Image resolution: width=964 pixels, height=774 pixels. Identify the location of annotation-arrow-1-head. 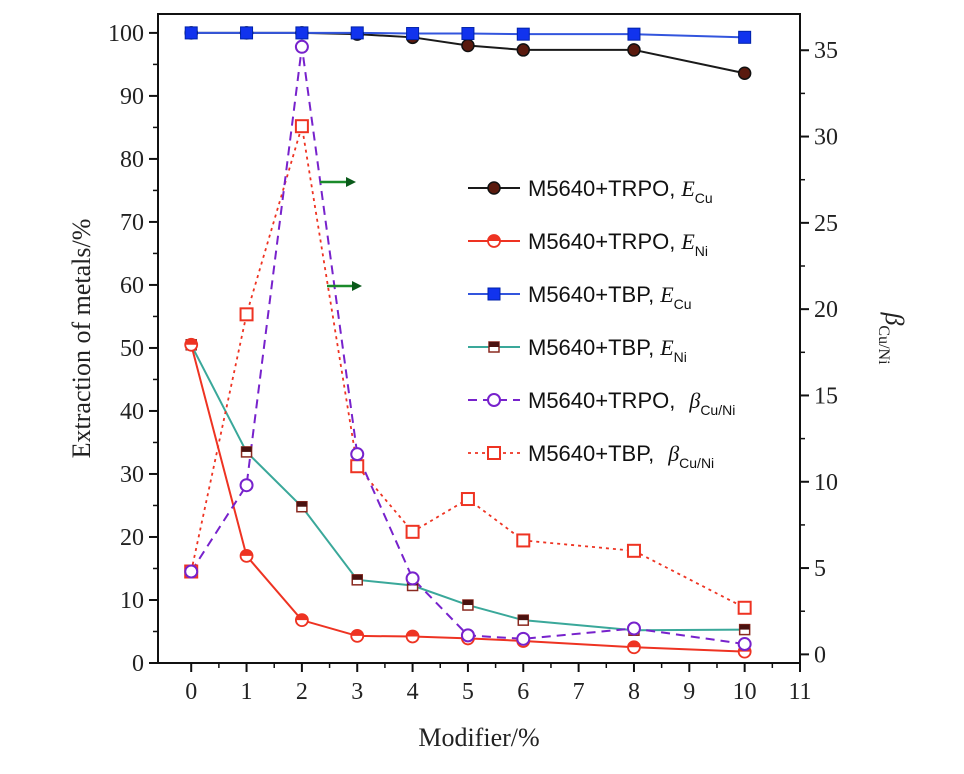
(351, 182).